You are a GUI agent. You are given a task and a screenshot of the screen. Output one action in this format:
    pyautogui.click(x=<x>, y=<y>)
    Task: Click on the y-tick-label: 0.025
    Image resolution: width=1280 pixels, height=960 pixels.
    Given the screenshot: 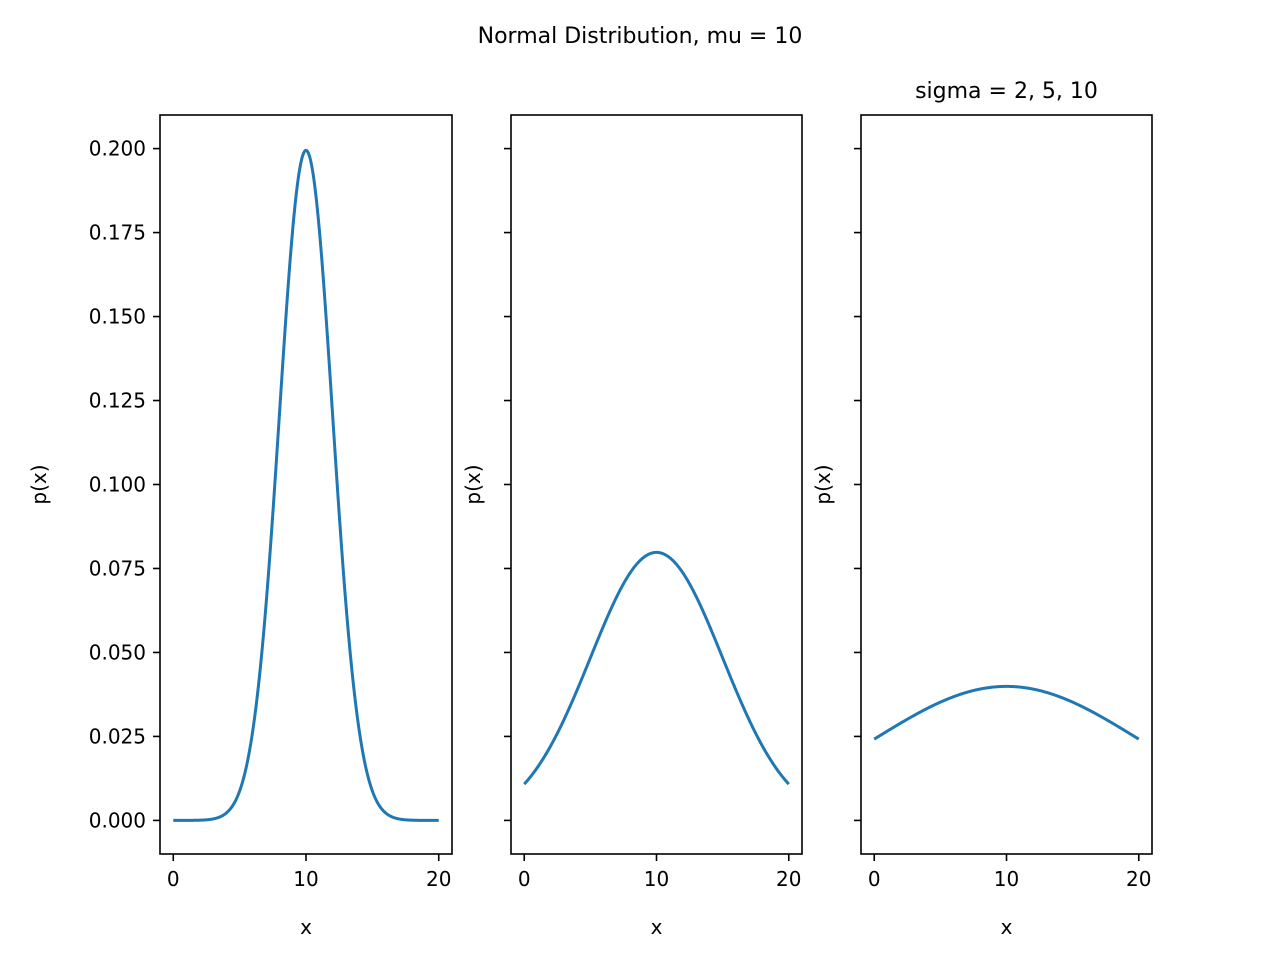 What is the action you would take?
    pyautogui.click(x=117, y=736)
    